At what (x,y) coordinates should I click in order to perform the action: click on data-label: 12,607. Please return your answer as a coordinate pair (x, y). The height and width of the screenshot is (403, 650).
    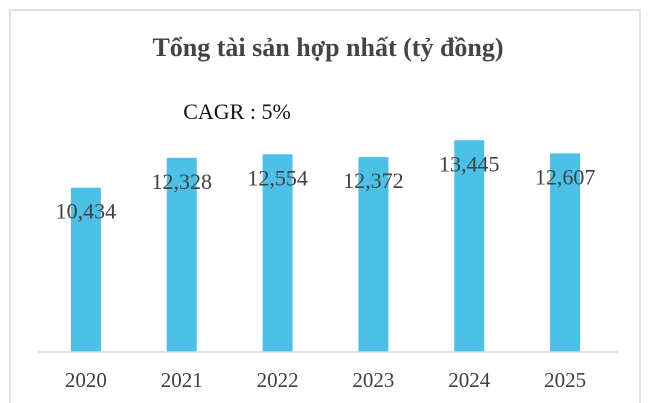
    Looking at the image, I should click on (565, 176).